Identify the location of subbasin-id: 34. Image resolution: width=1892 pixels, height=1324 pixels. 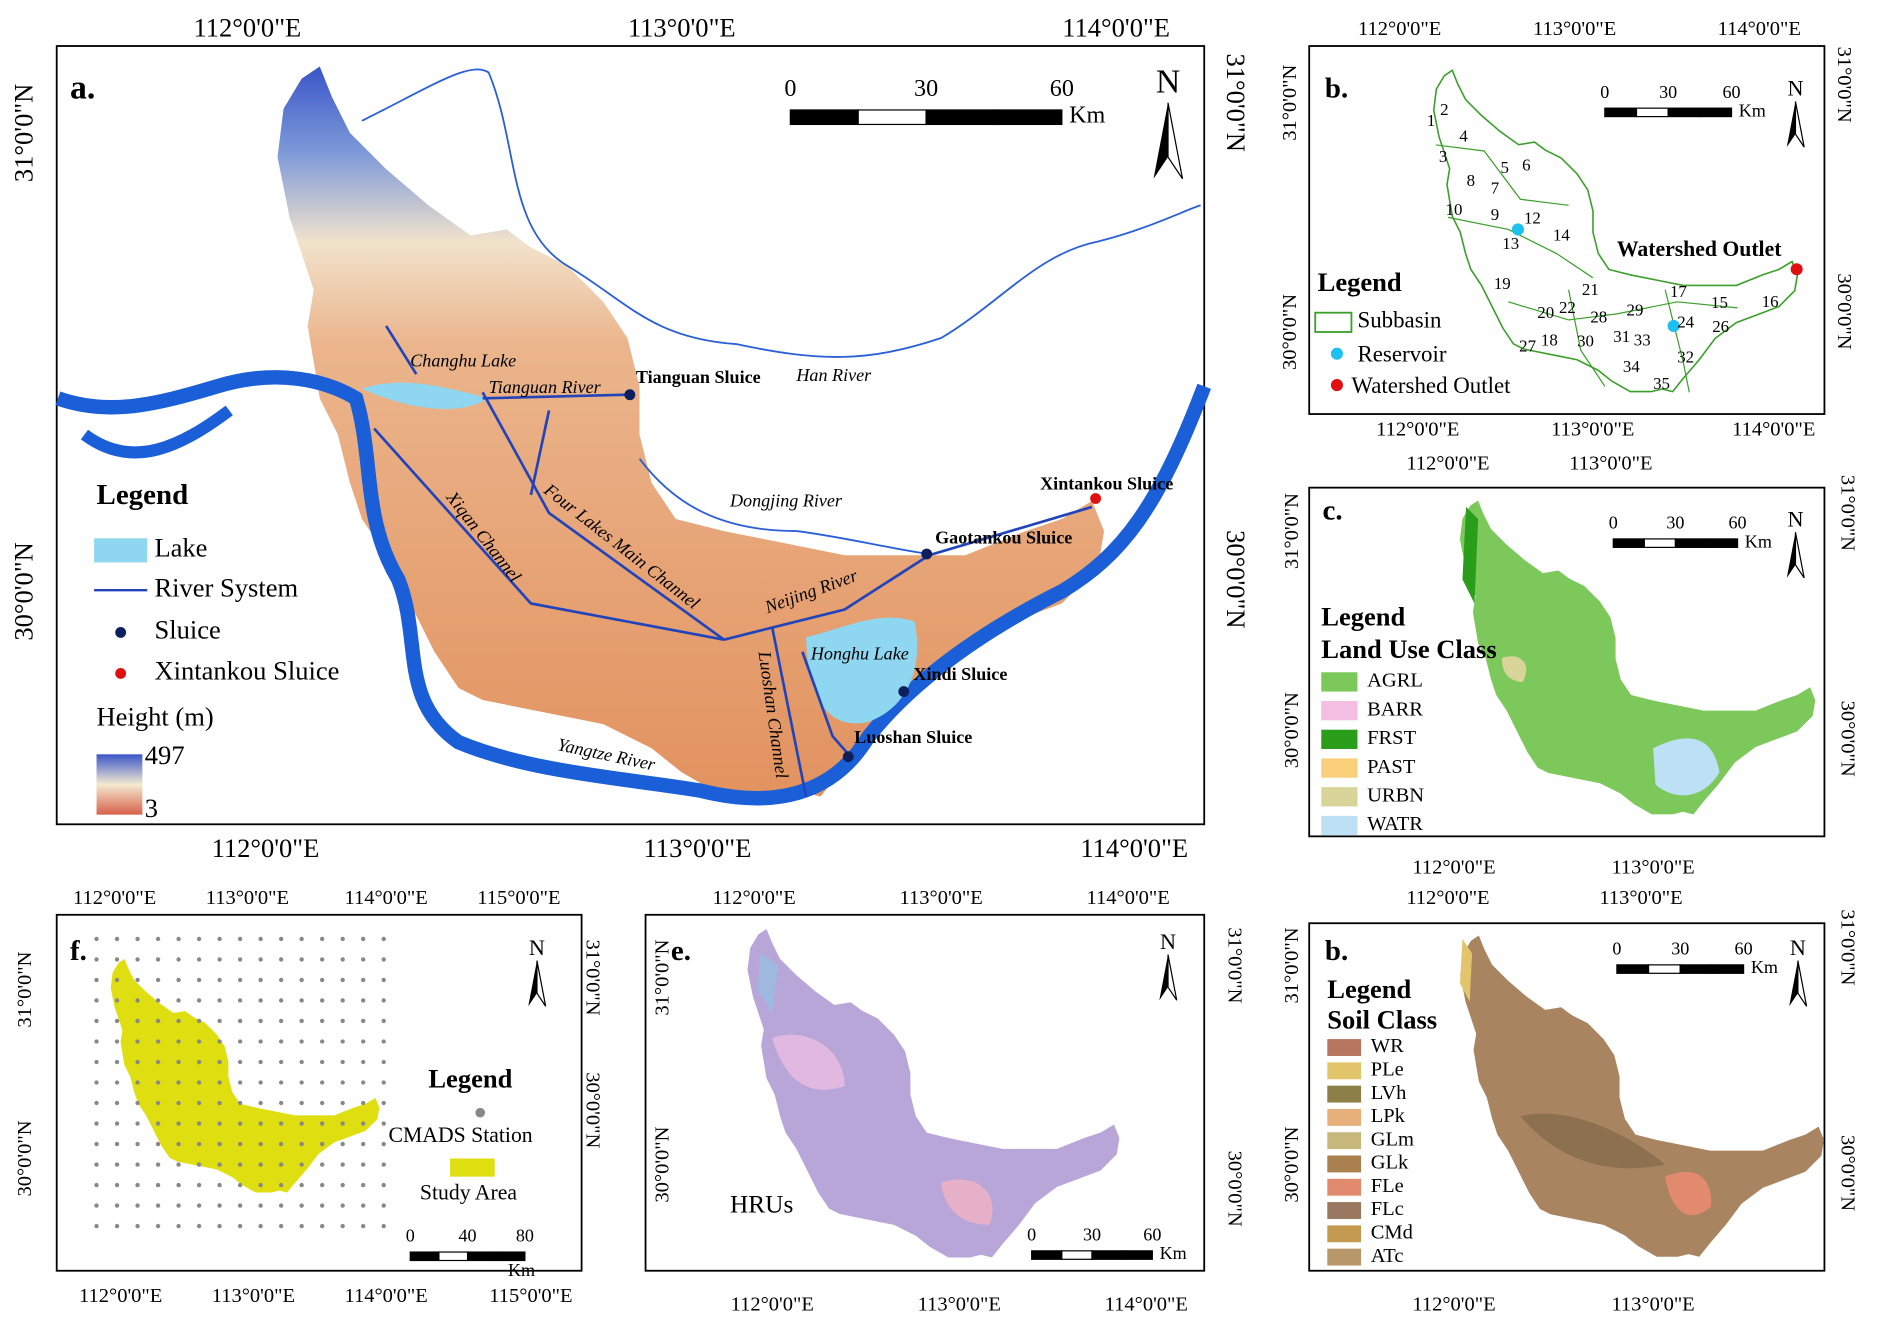
(1631, 366).